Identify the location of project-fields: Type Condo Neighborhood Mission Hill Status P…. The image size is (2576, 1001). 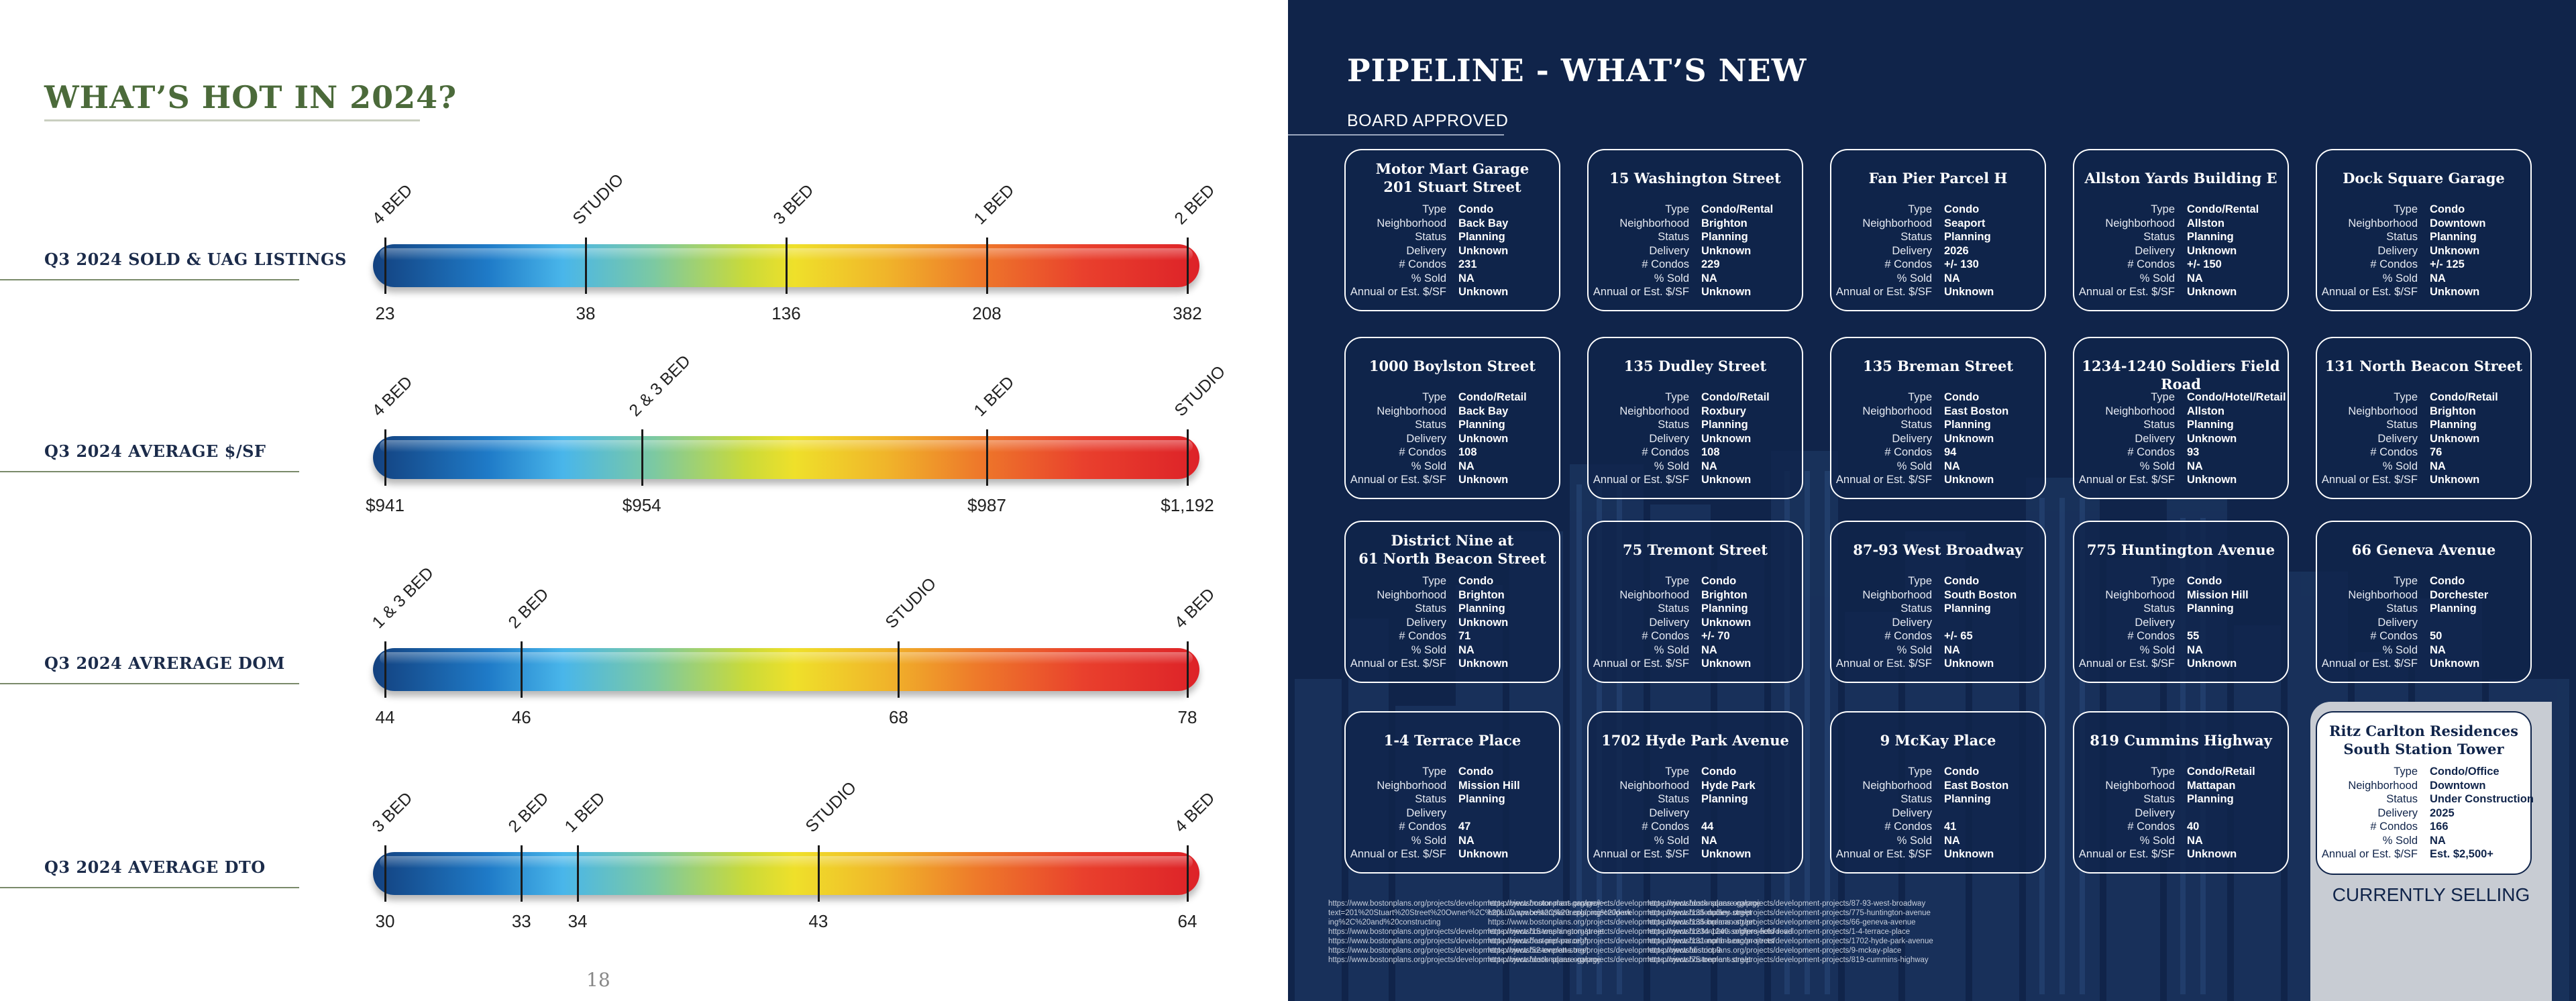
(1452, 813).